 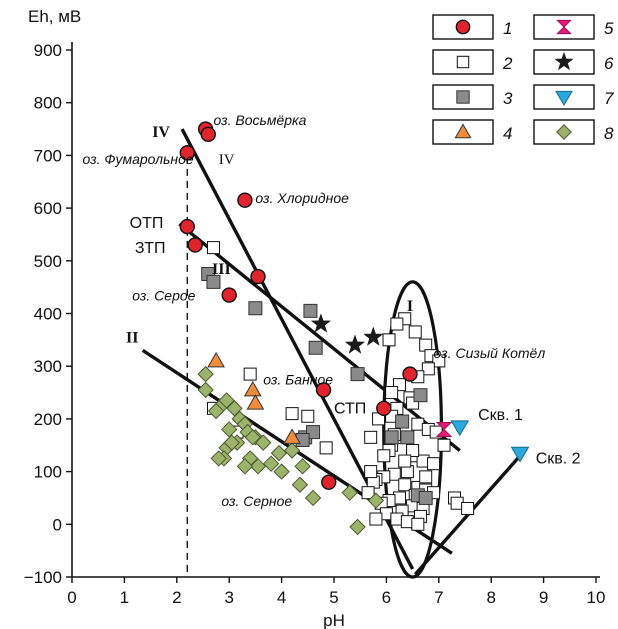 I want to click on y-tick-label: −100, so click(x=43, y=577).